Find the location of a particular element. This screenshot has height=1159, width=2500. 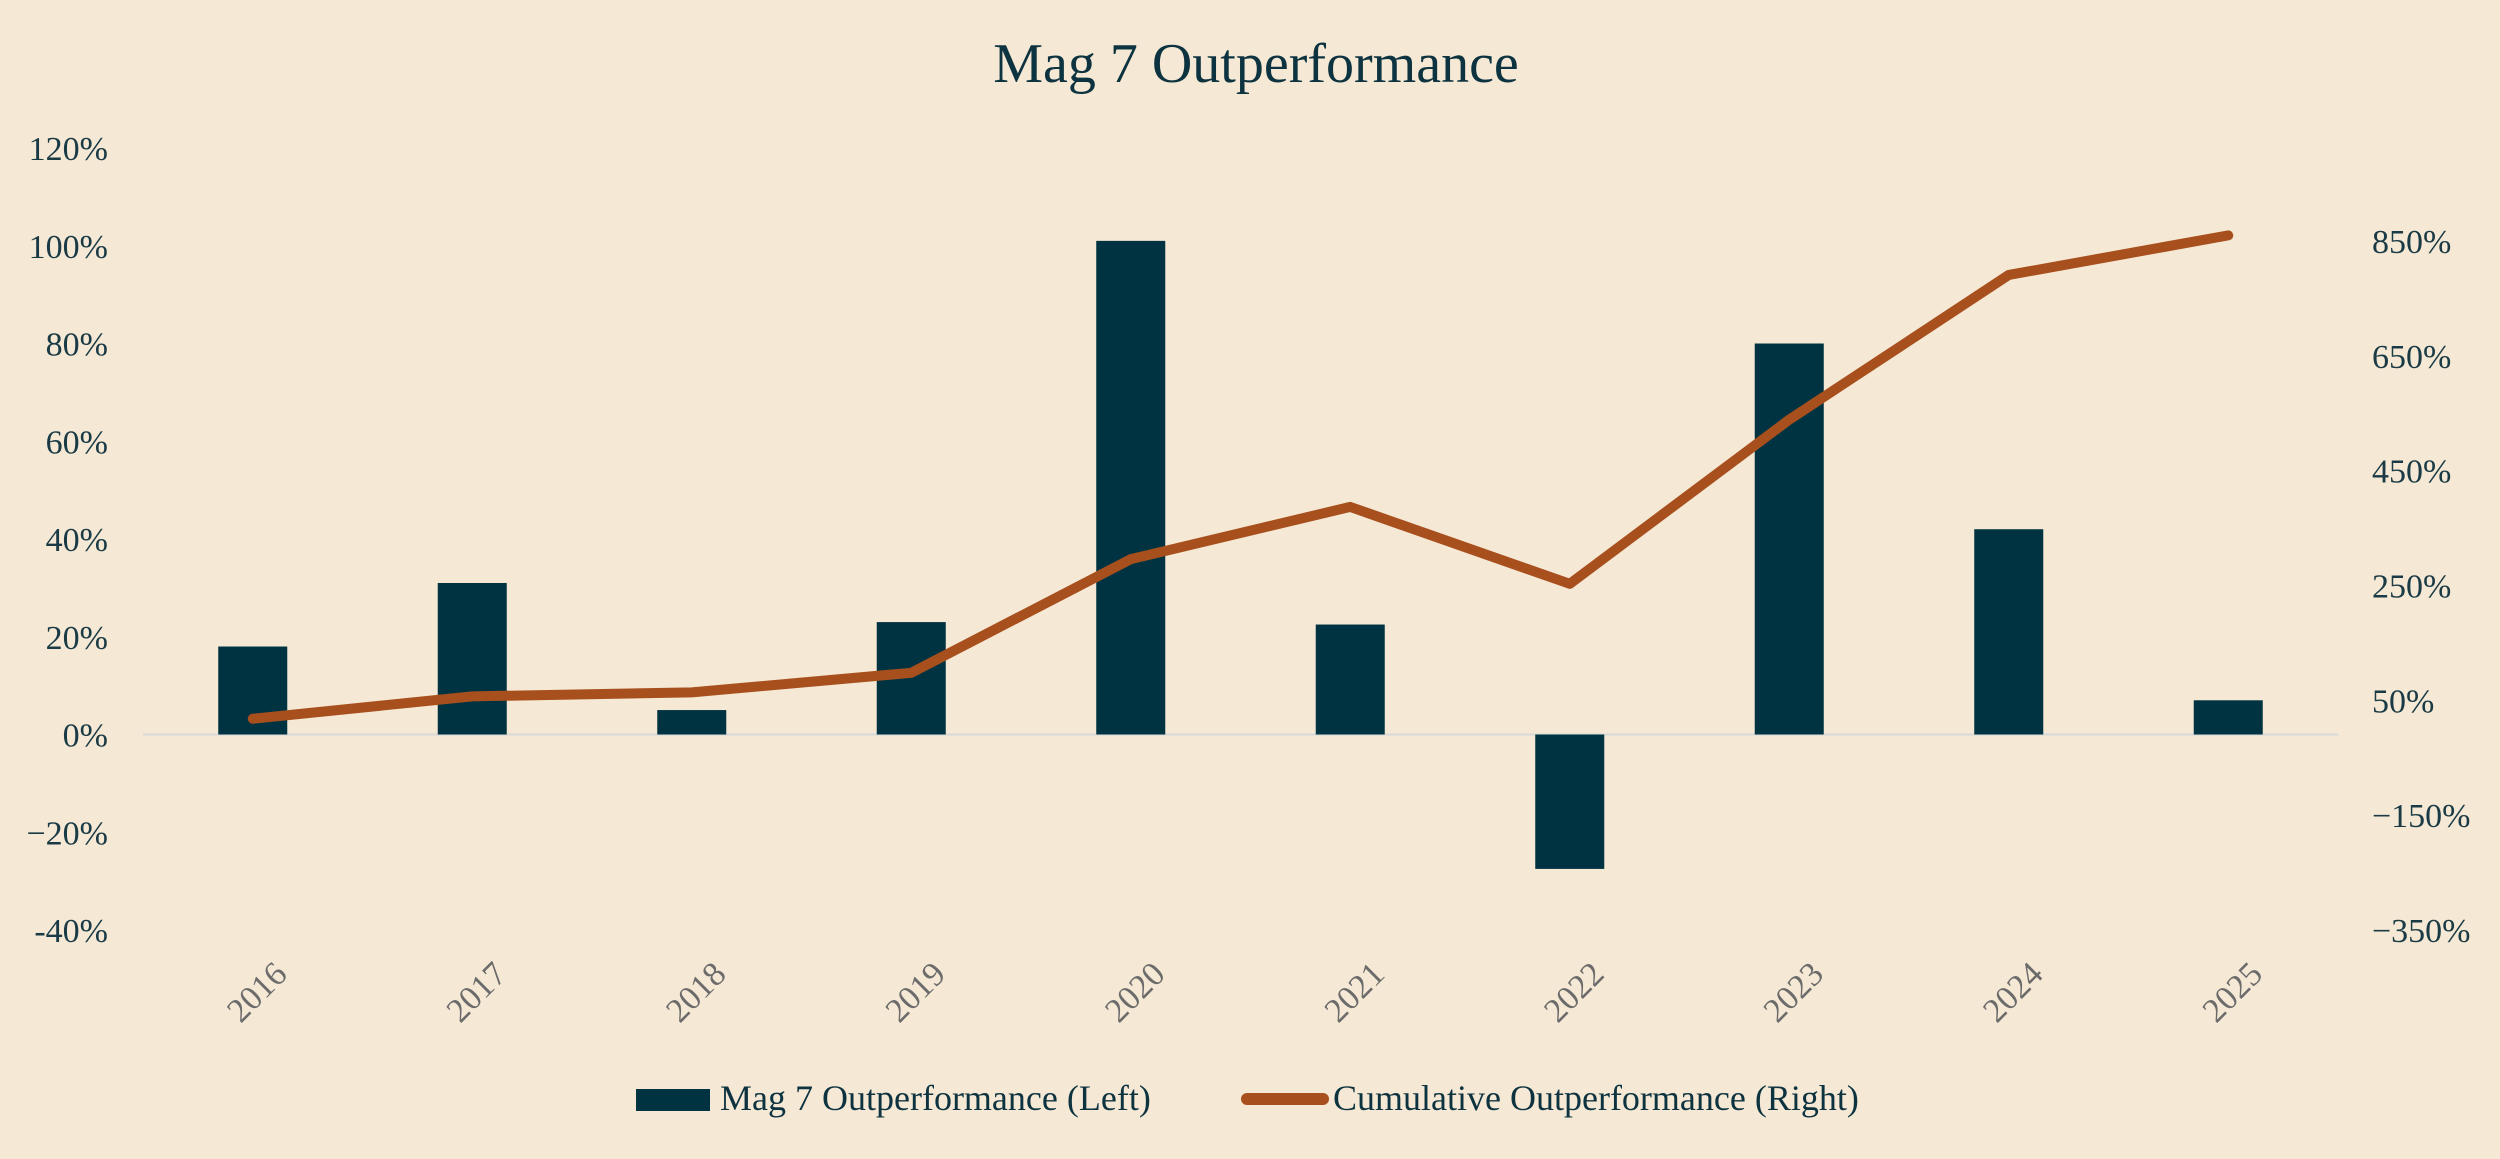

right-tick-label: 650% is located at coordinates (2411, 357).